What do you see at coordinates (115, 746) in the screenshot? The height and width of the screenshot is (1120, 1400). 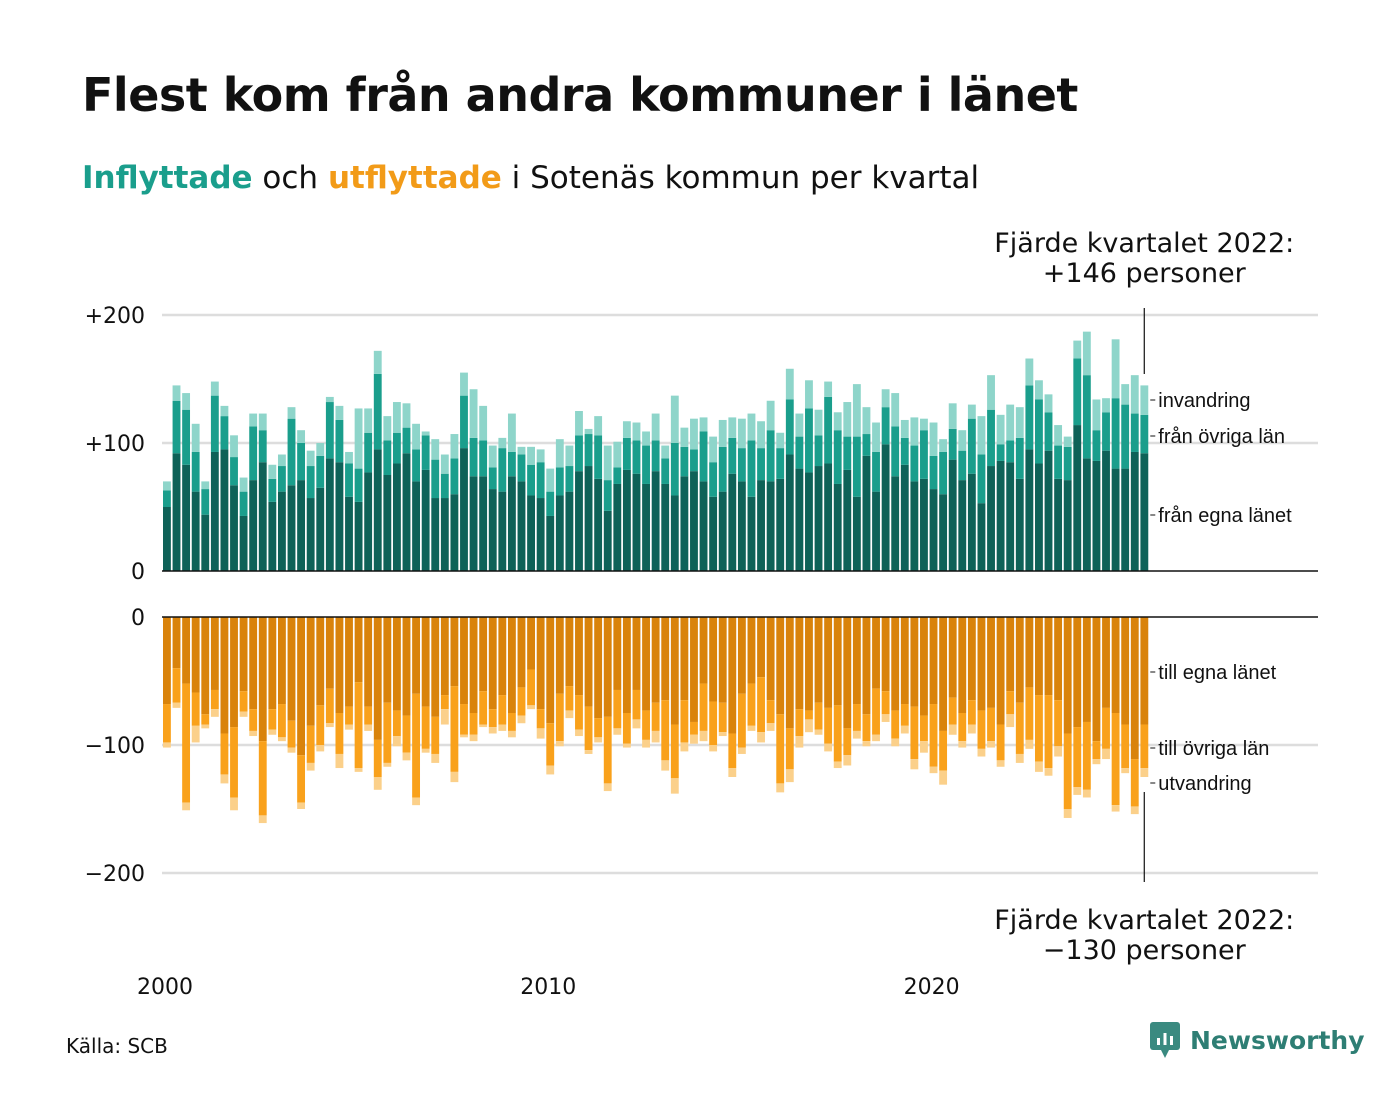 I see `y-tick-label-outflow: −100` at bounding box center [115, 746].